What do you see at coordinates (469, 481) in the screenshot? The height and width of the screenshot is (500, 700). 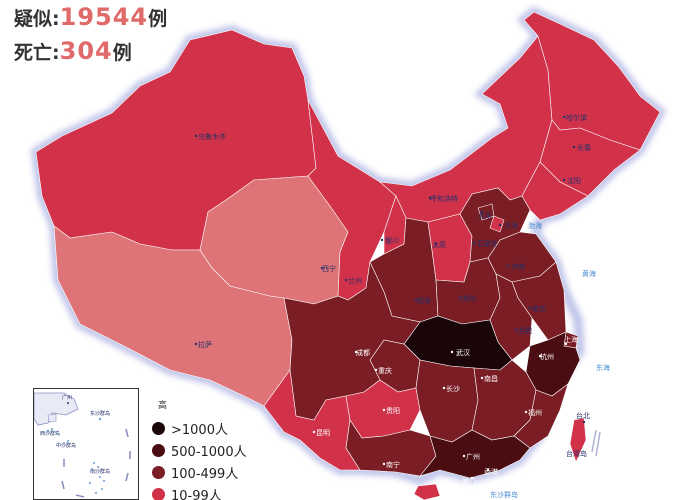 I see `city-label-macau: 澳门` at bounding box center [469, 481].